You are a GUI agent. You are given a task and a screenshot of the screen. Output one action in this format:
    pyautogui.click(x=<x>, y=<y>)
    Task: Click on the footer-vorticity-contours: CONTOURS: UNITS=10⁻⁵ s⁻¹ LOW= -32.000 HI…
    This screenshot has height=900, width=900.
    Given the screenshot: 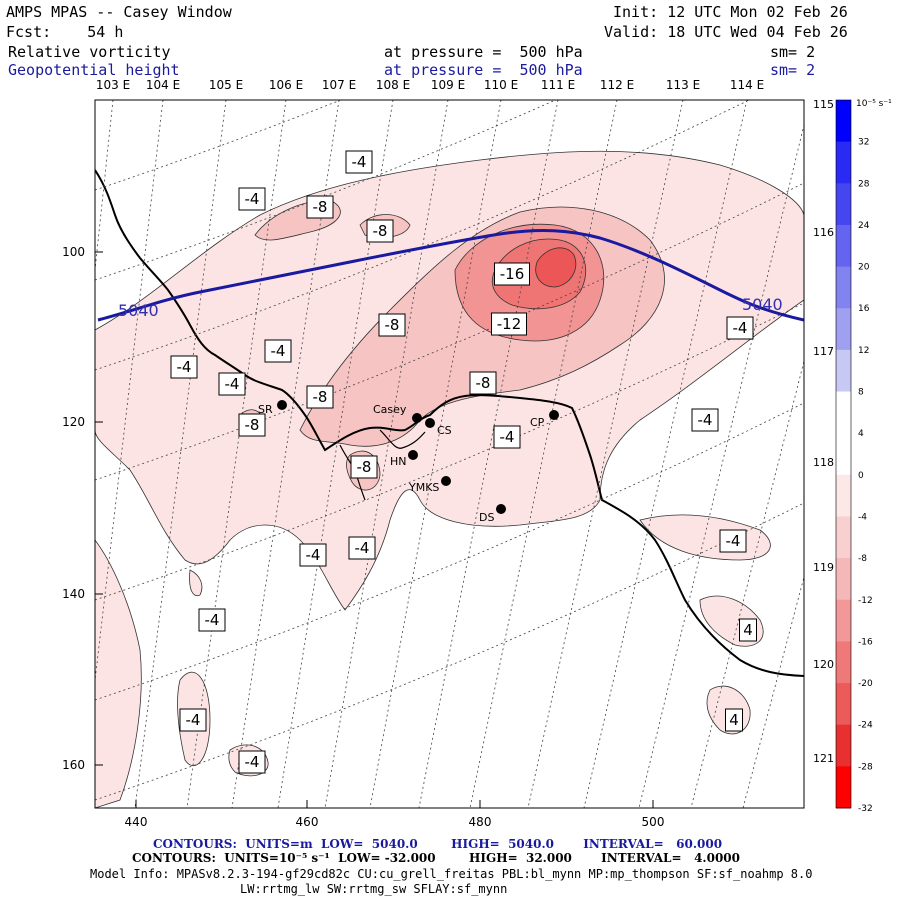 What is the action you would take?
    pyautogui.click(x=436, y=858)
    